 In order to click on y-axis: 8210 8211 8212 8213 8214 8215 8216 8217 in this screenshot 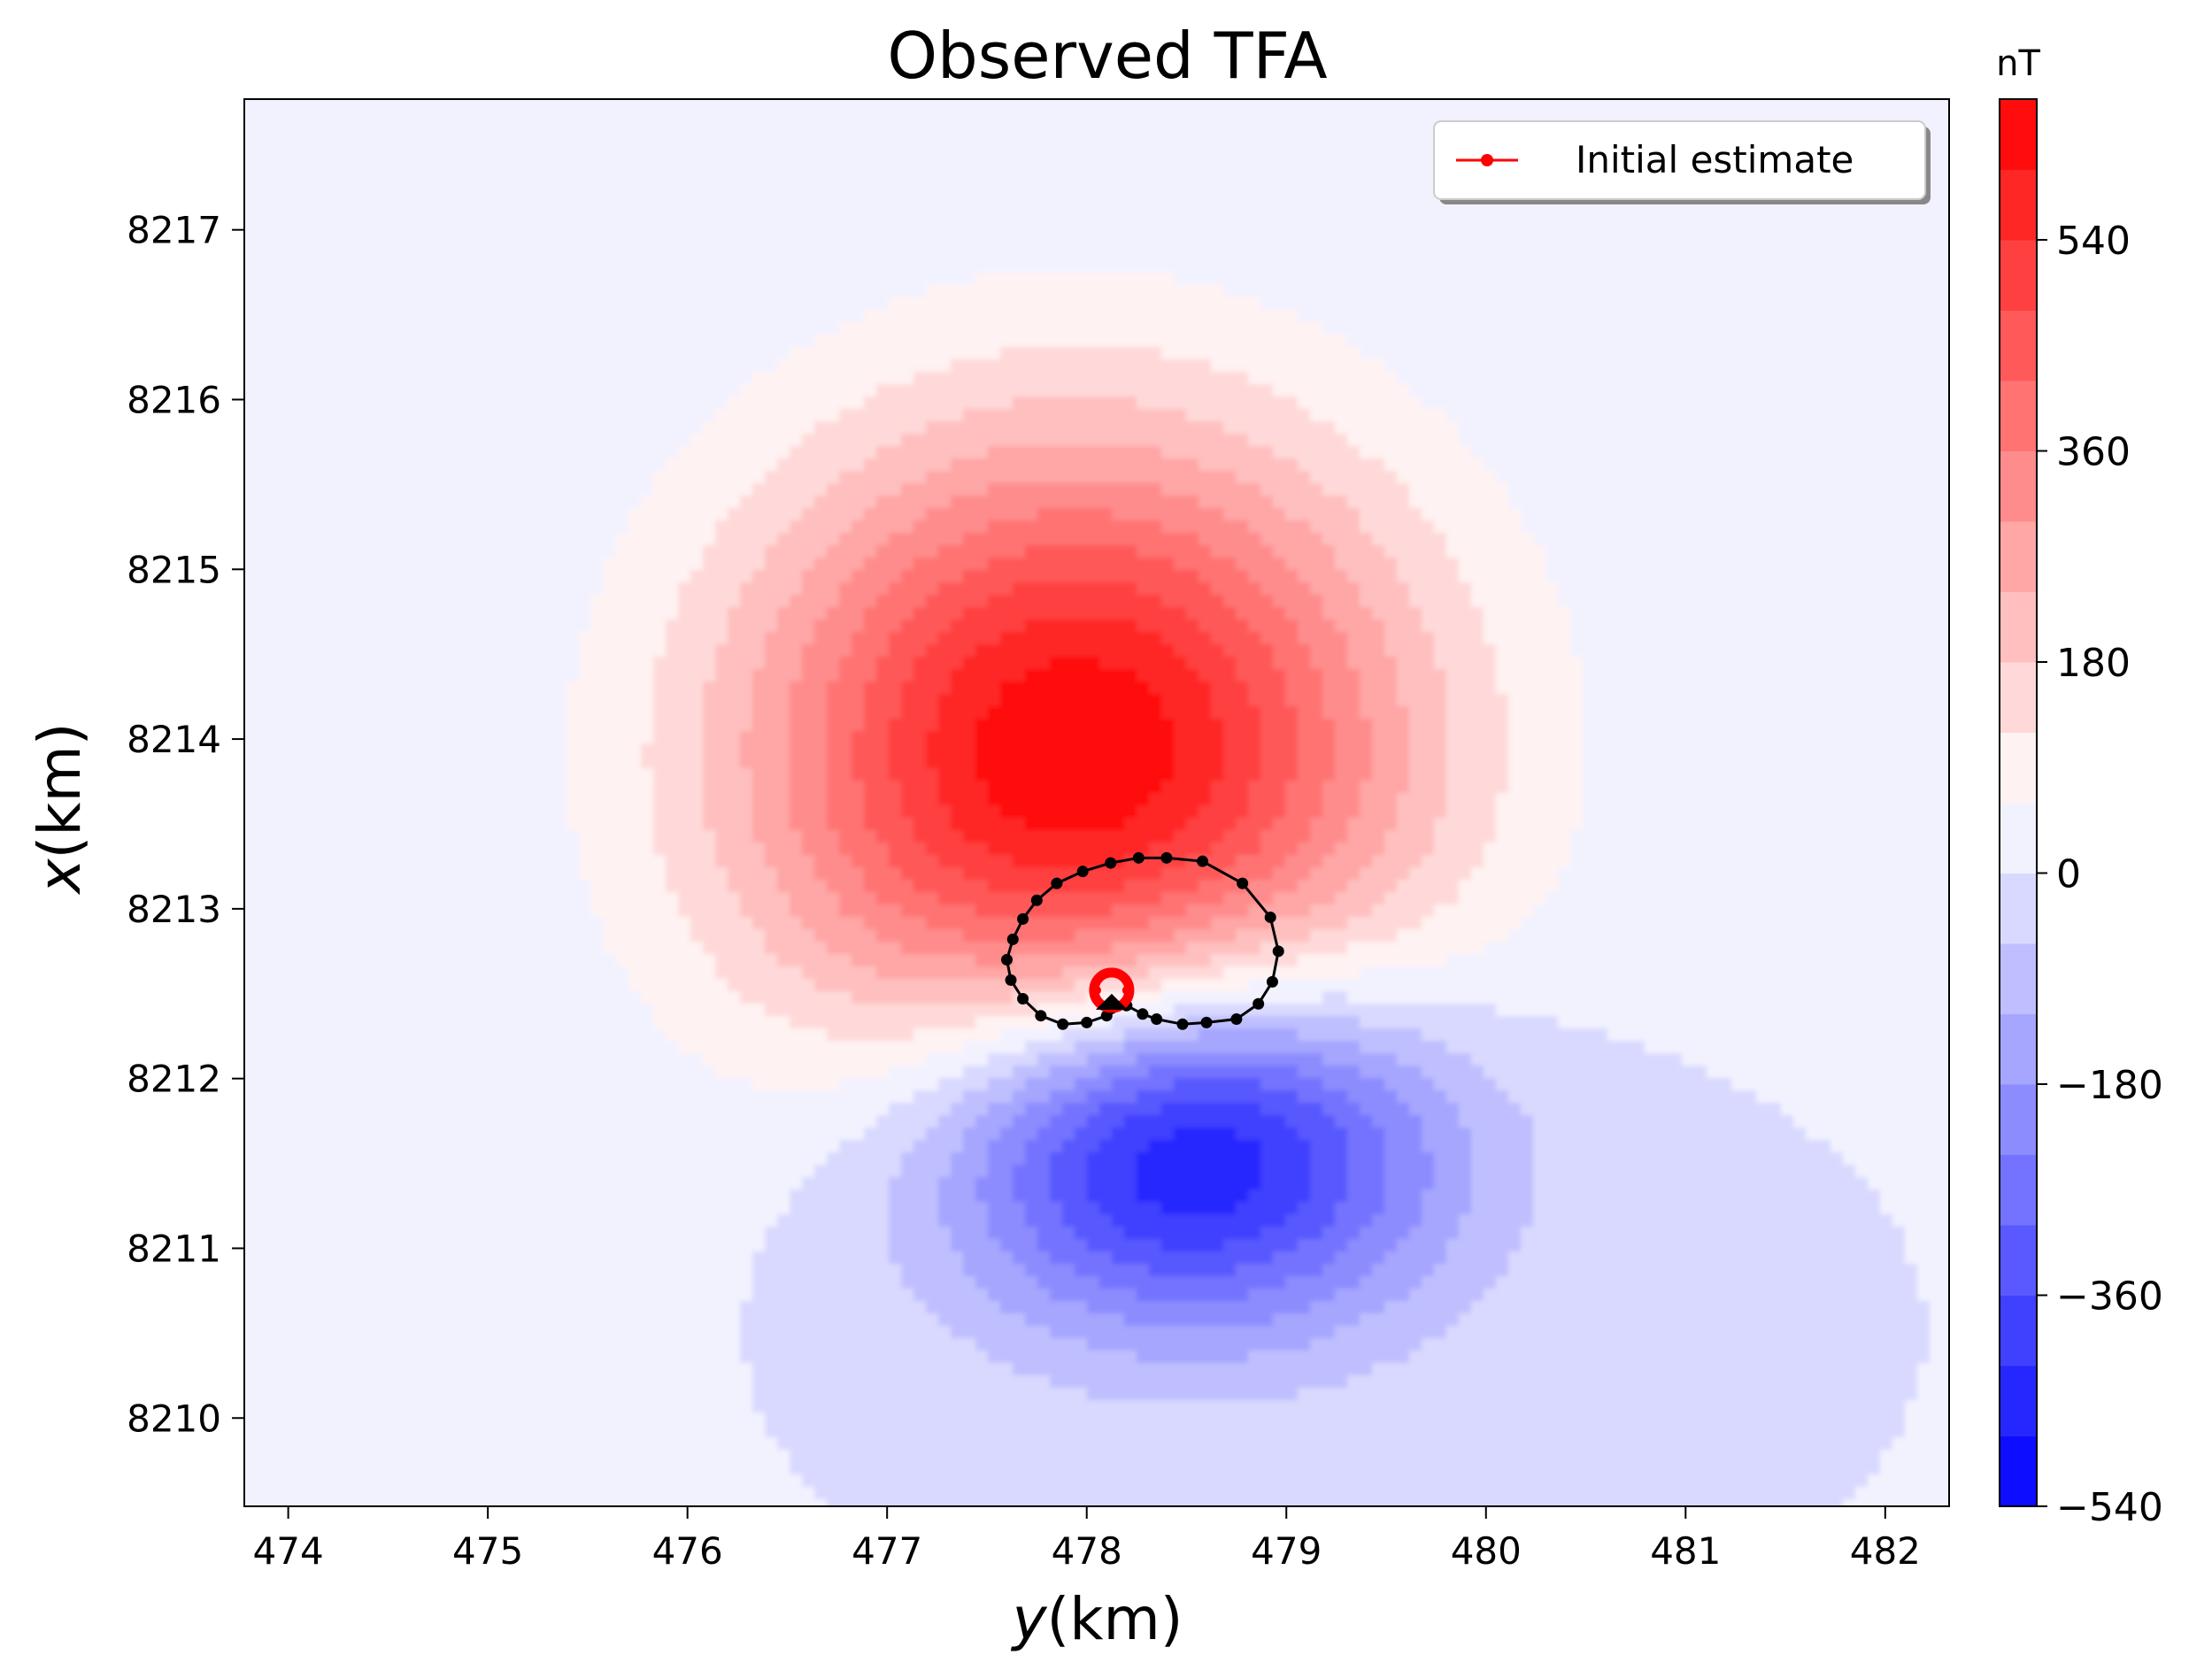, I will do `click(185, 824)`.